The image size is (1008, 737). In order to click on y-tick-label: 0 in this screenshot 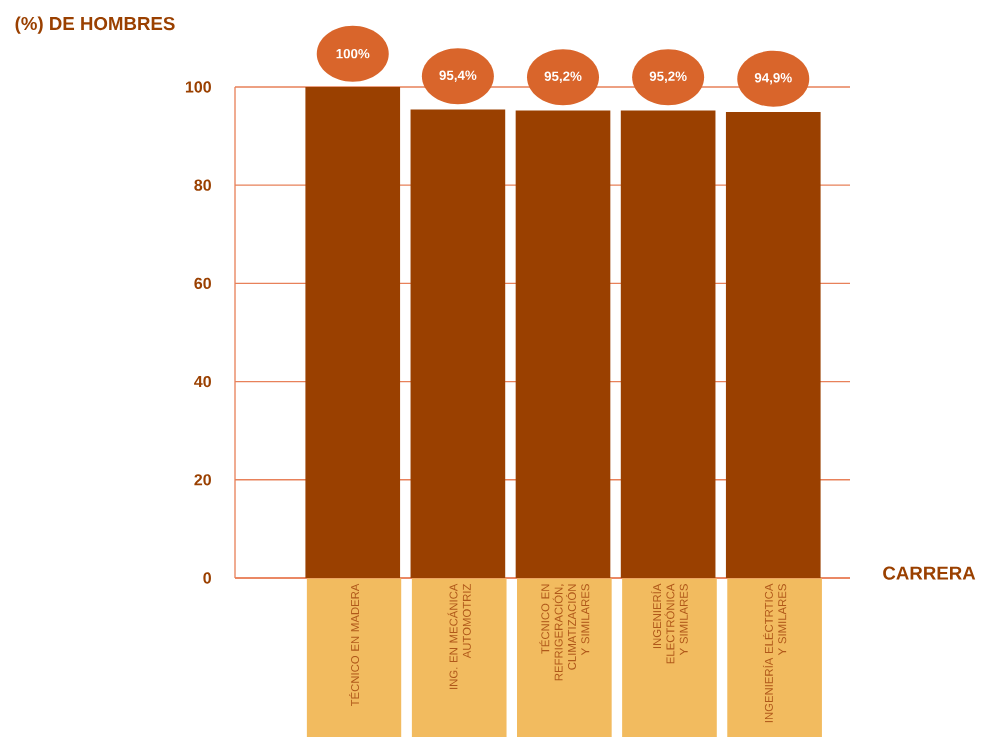, I will do `click(207, 578)`.